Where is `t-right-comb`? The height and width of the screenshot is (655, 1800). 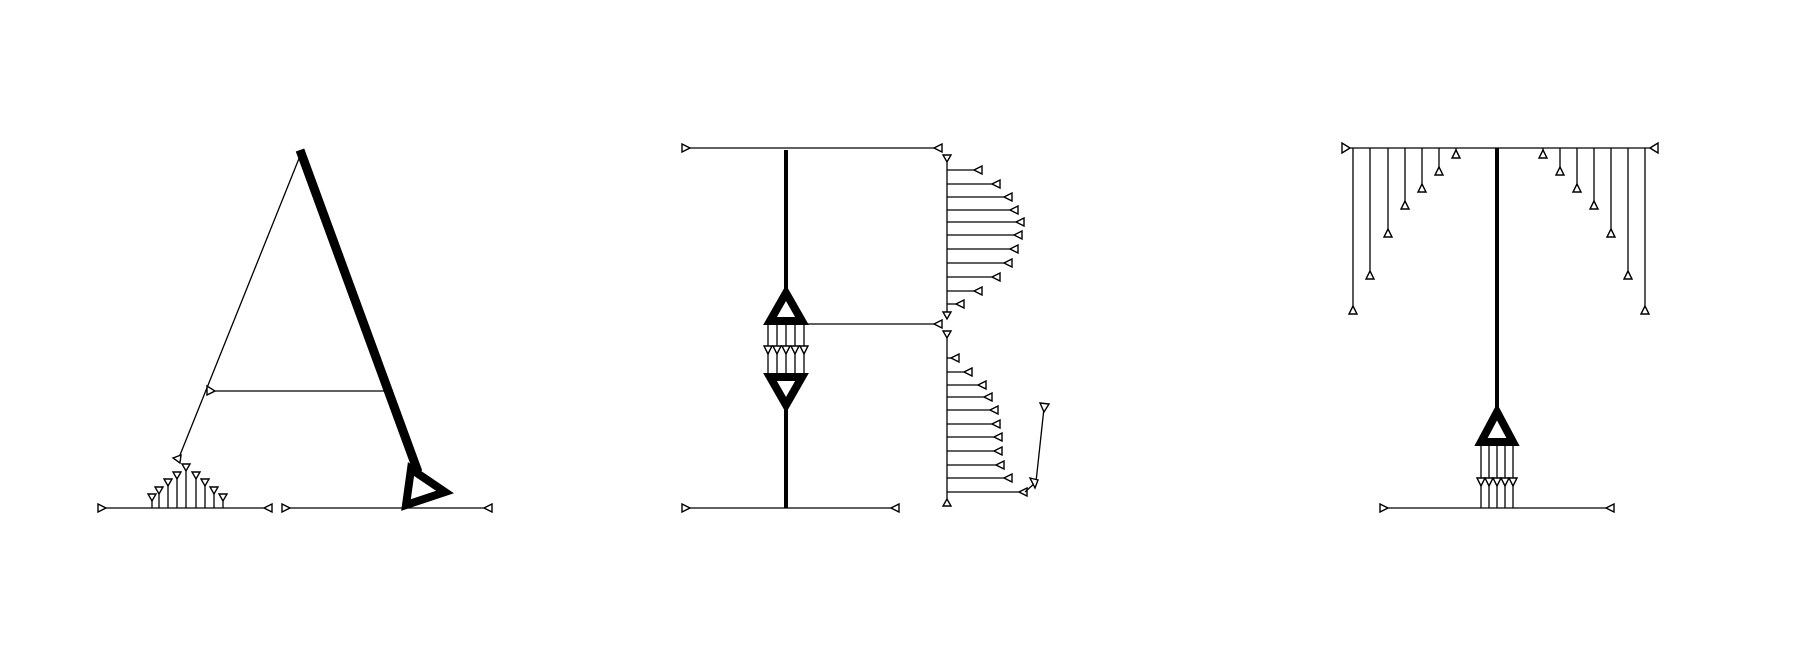
t-right-comb is located at coordinates (1594, 231).